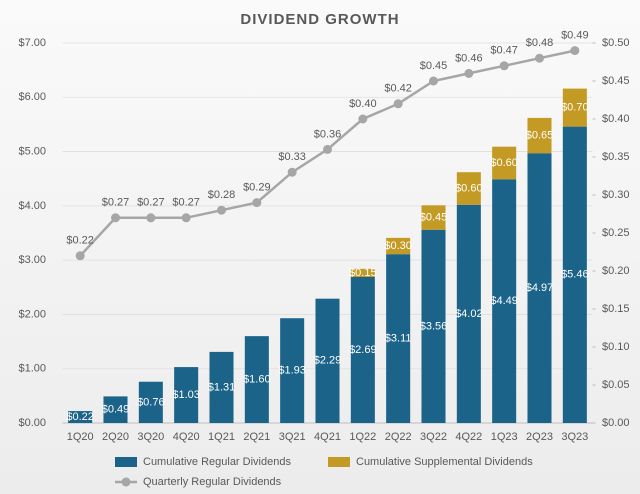  I want to click on line-value-label: $0.48, so click(540, 43).